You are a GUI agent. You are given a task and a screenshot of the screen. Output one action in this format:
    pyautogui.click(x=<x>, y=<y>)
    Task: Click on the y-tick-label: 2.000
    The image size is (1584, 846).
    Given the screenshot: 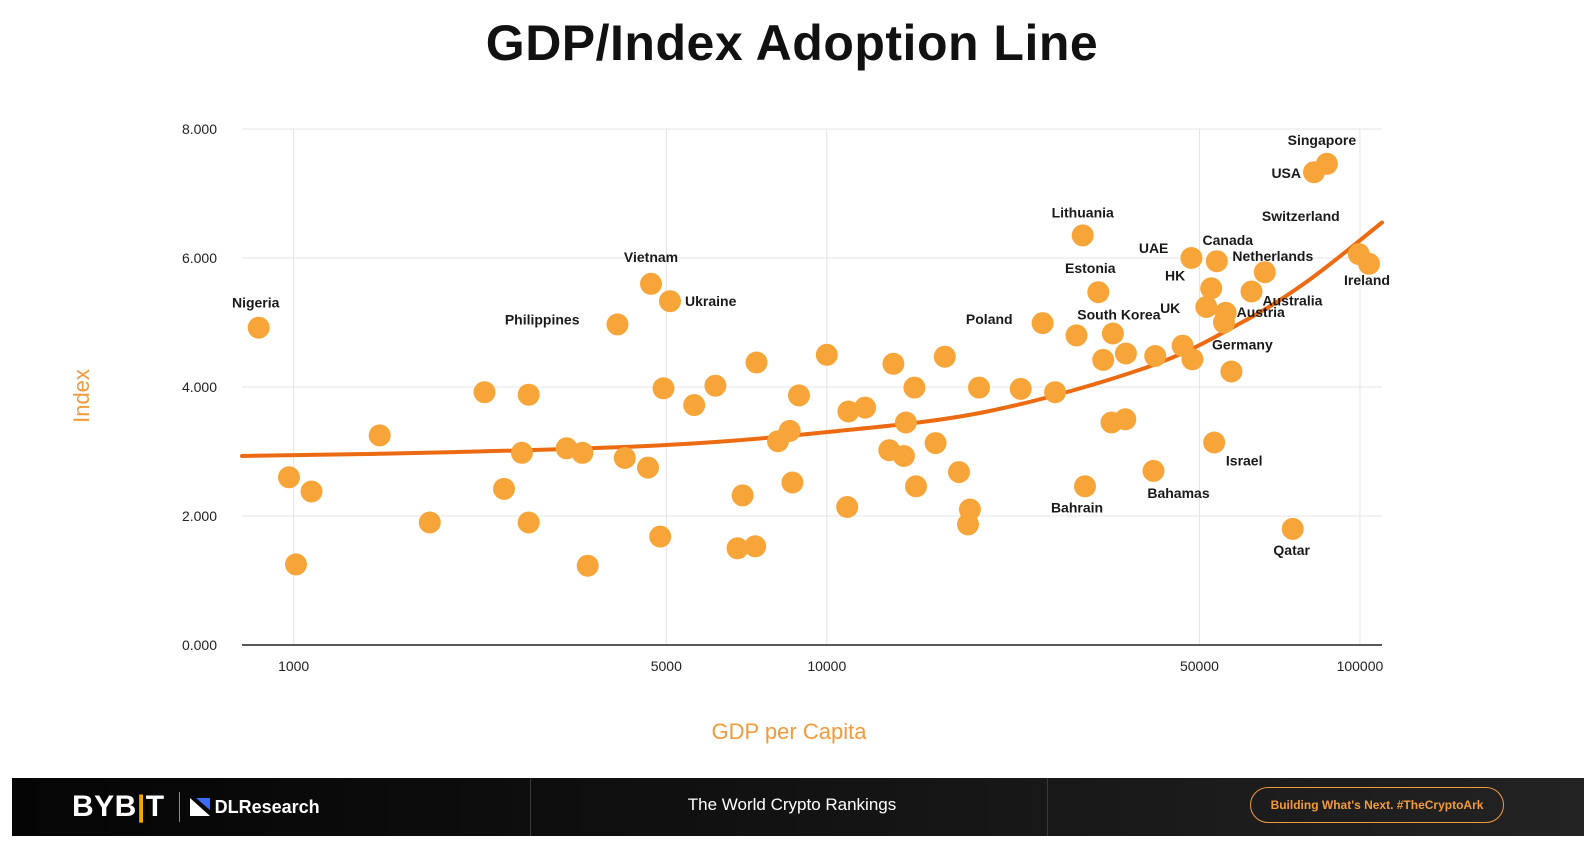 What is the action you would take?
    pyautogui.click(x=199, y=516)
    